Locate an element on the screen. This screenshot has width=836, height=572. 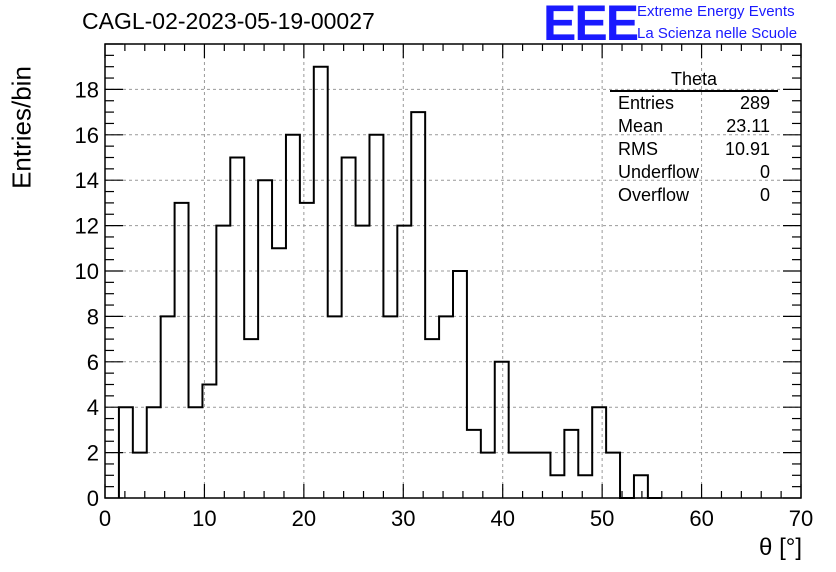
stats-label: RMS is located at coordinates (638, 149).